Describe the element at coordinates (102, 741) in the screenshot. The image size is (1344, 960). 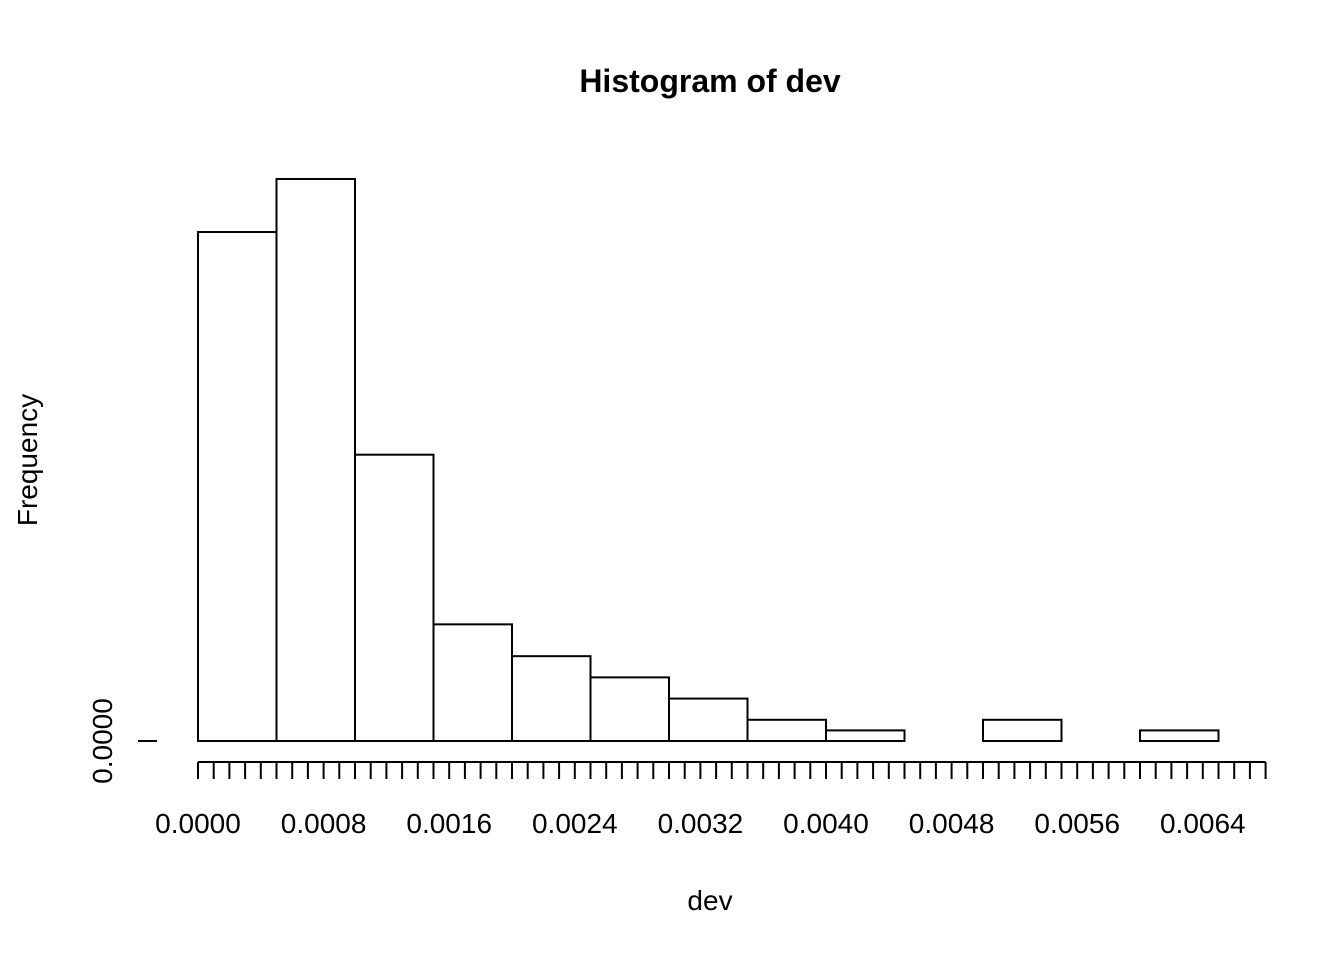
I see `y-tick-label: 0.0000` at that location.